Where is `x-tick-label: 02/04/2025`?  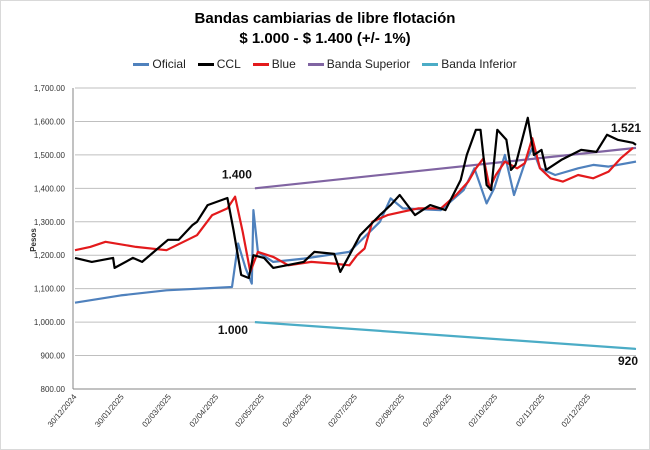
x-tick-label: 02/04/2025 is located at coordinates (204, 410).